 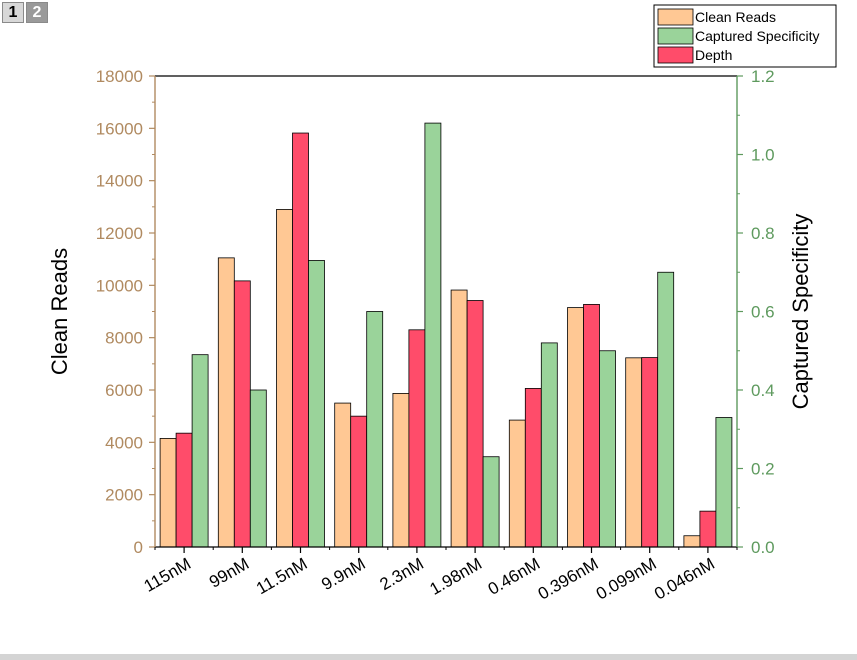 What do you see at coordinates (568, 579) in the screenshot?
I see `x-tick-label: 0.396nM` at bounding box center [568, 579].